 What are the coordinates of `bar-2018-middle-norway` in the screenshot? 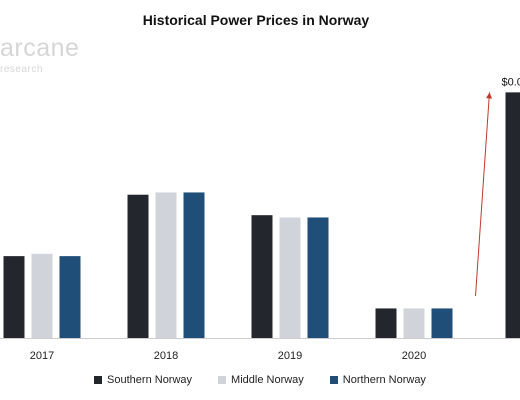 It's located at (166, 265).